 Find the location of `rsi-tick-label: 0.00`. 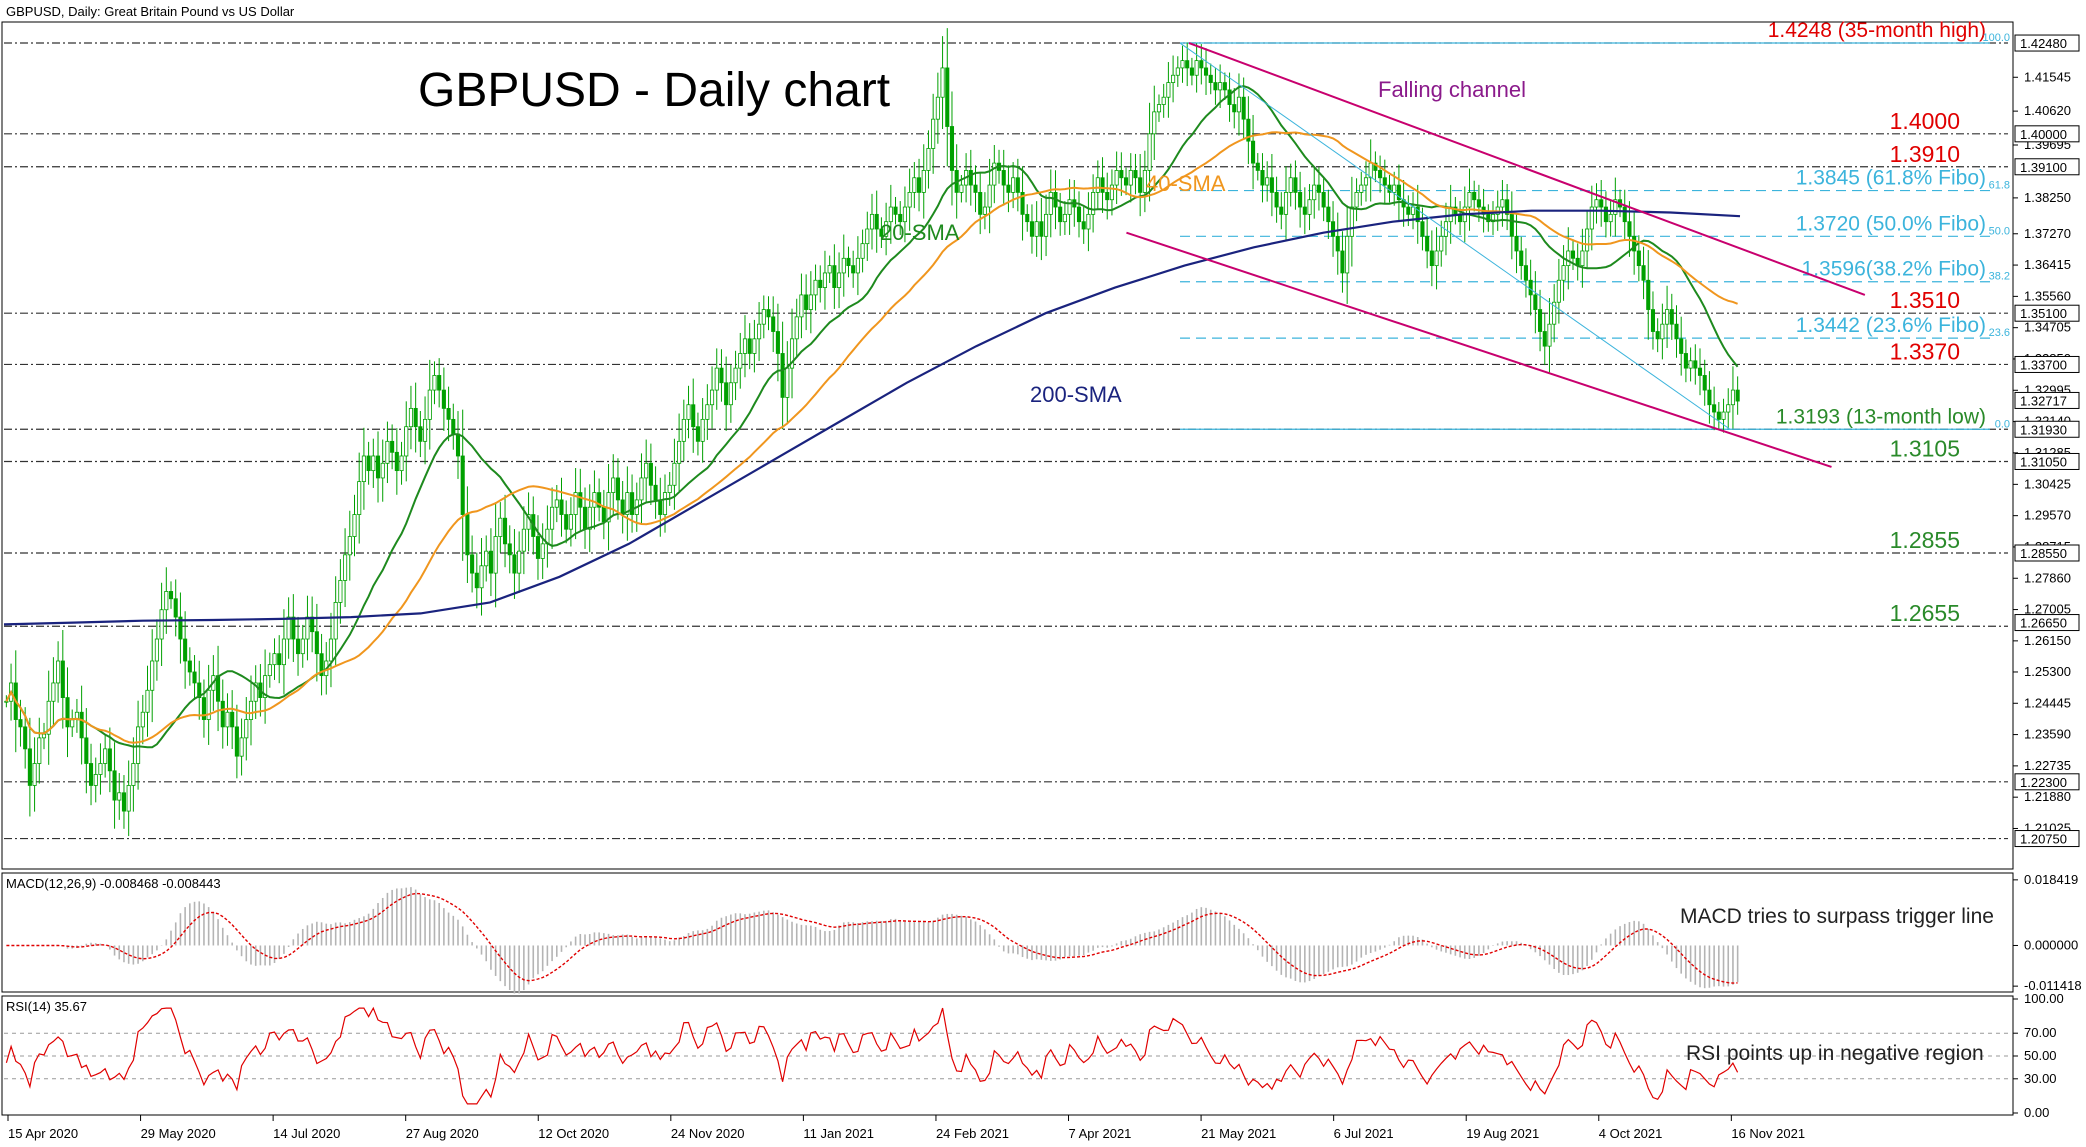

rsi-tick-label: 0.00 is located at coordinates (2036, 1112).